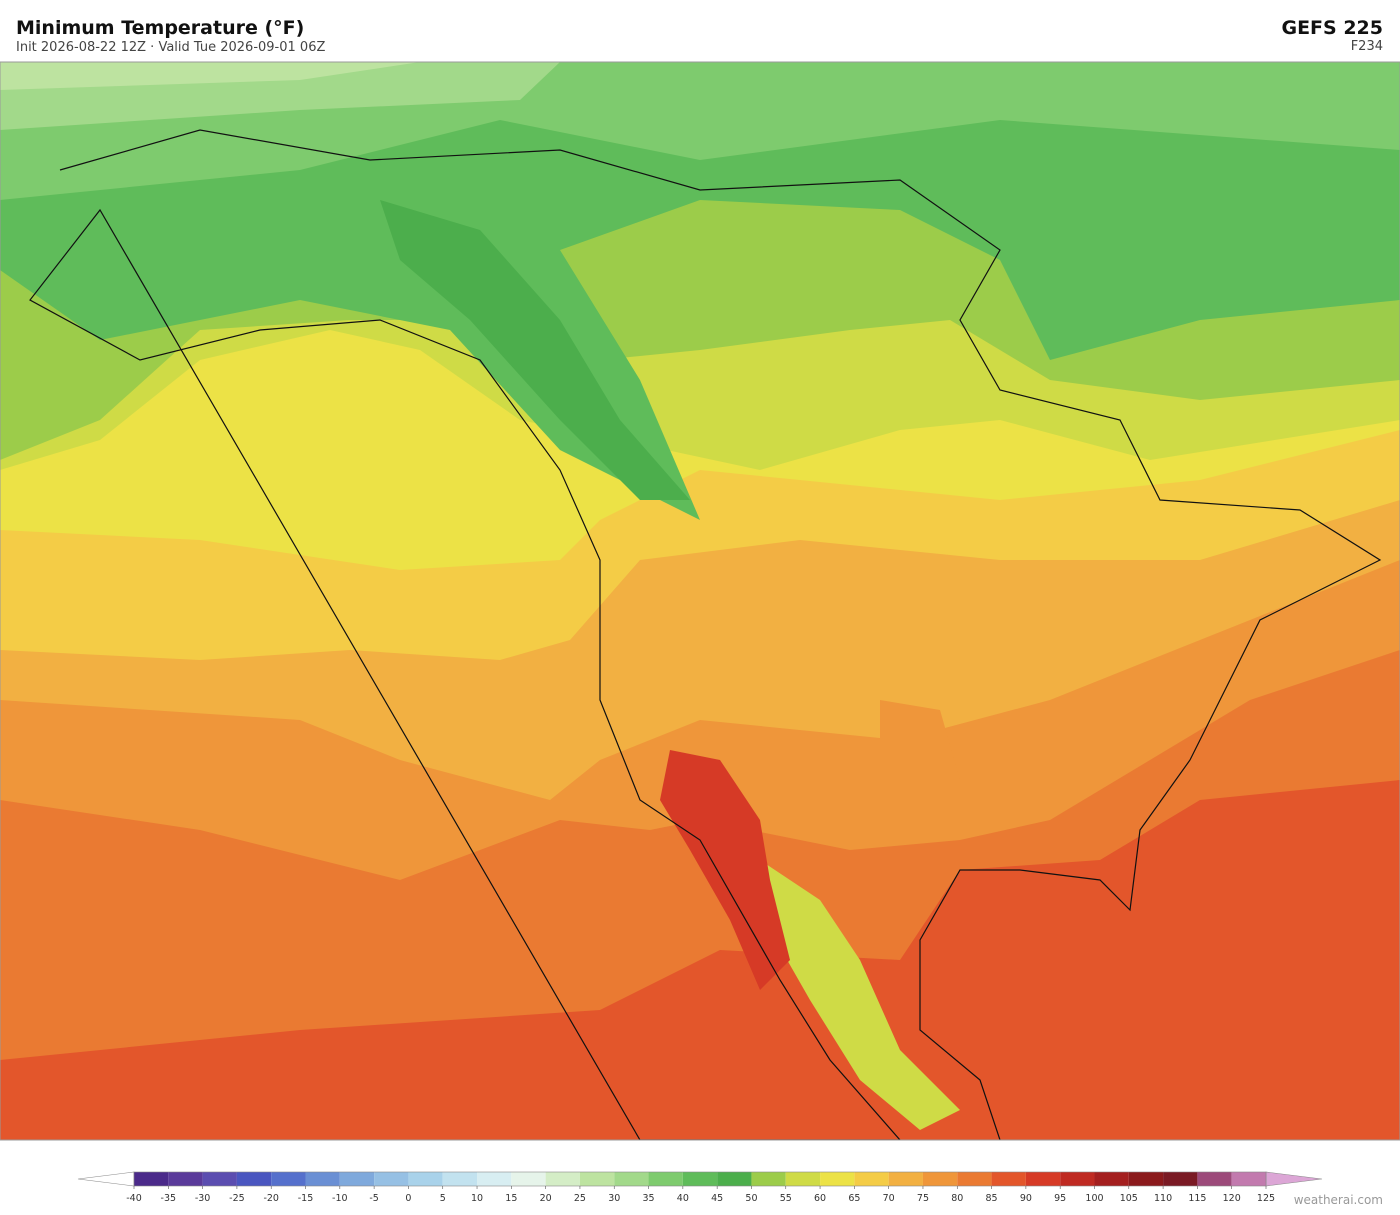 This screenshot has width=1400, height=1215. What do you see at coordinates (511, 1198) in the screenshot?
I see `colorbar-tick-label: 15` at bounding box center [511, 1198].